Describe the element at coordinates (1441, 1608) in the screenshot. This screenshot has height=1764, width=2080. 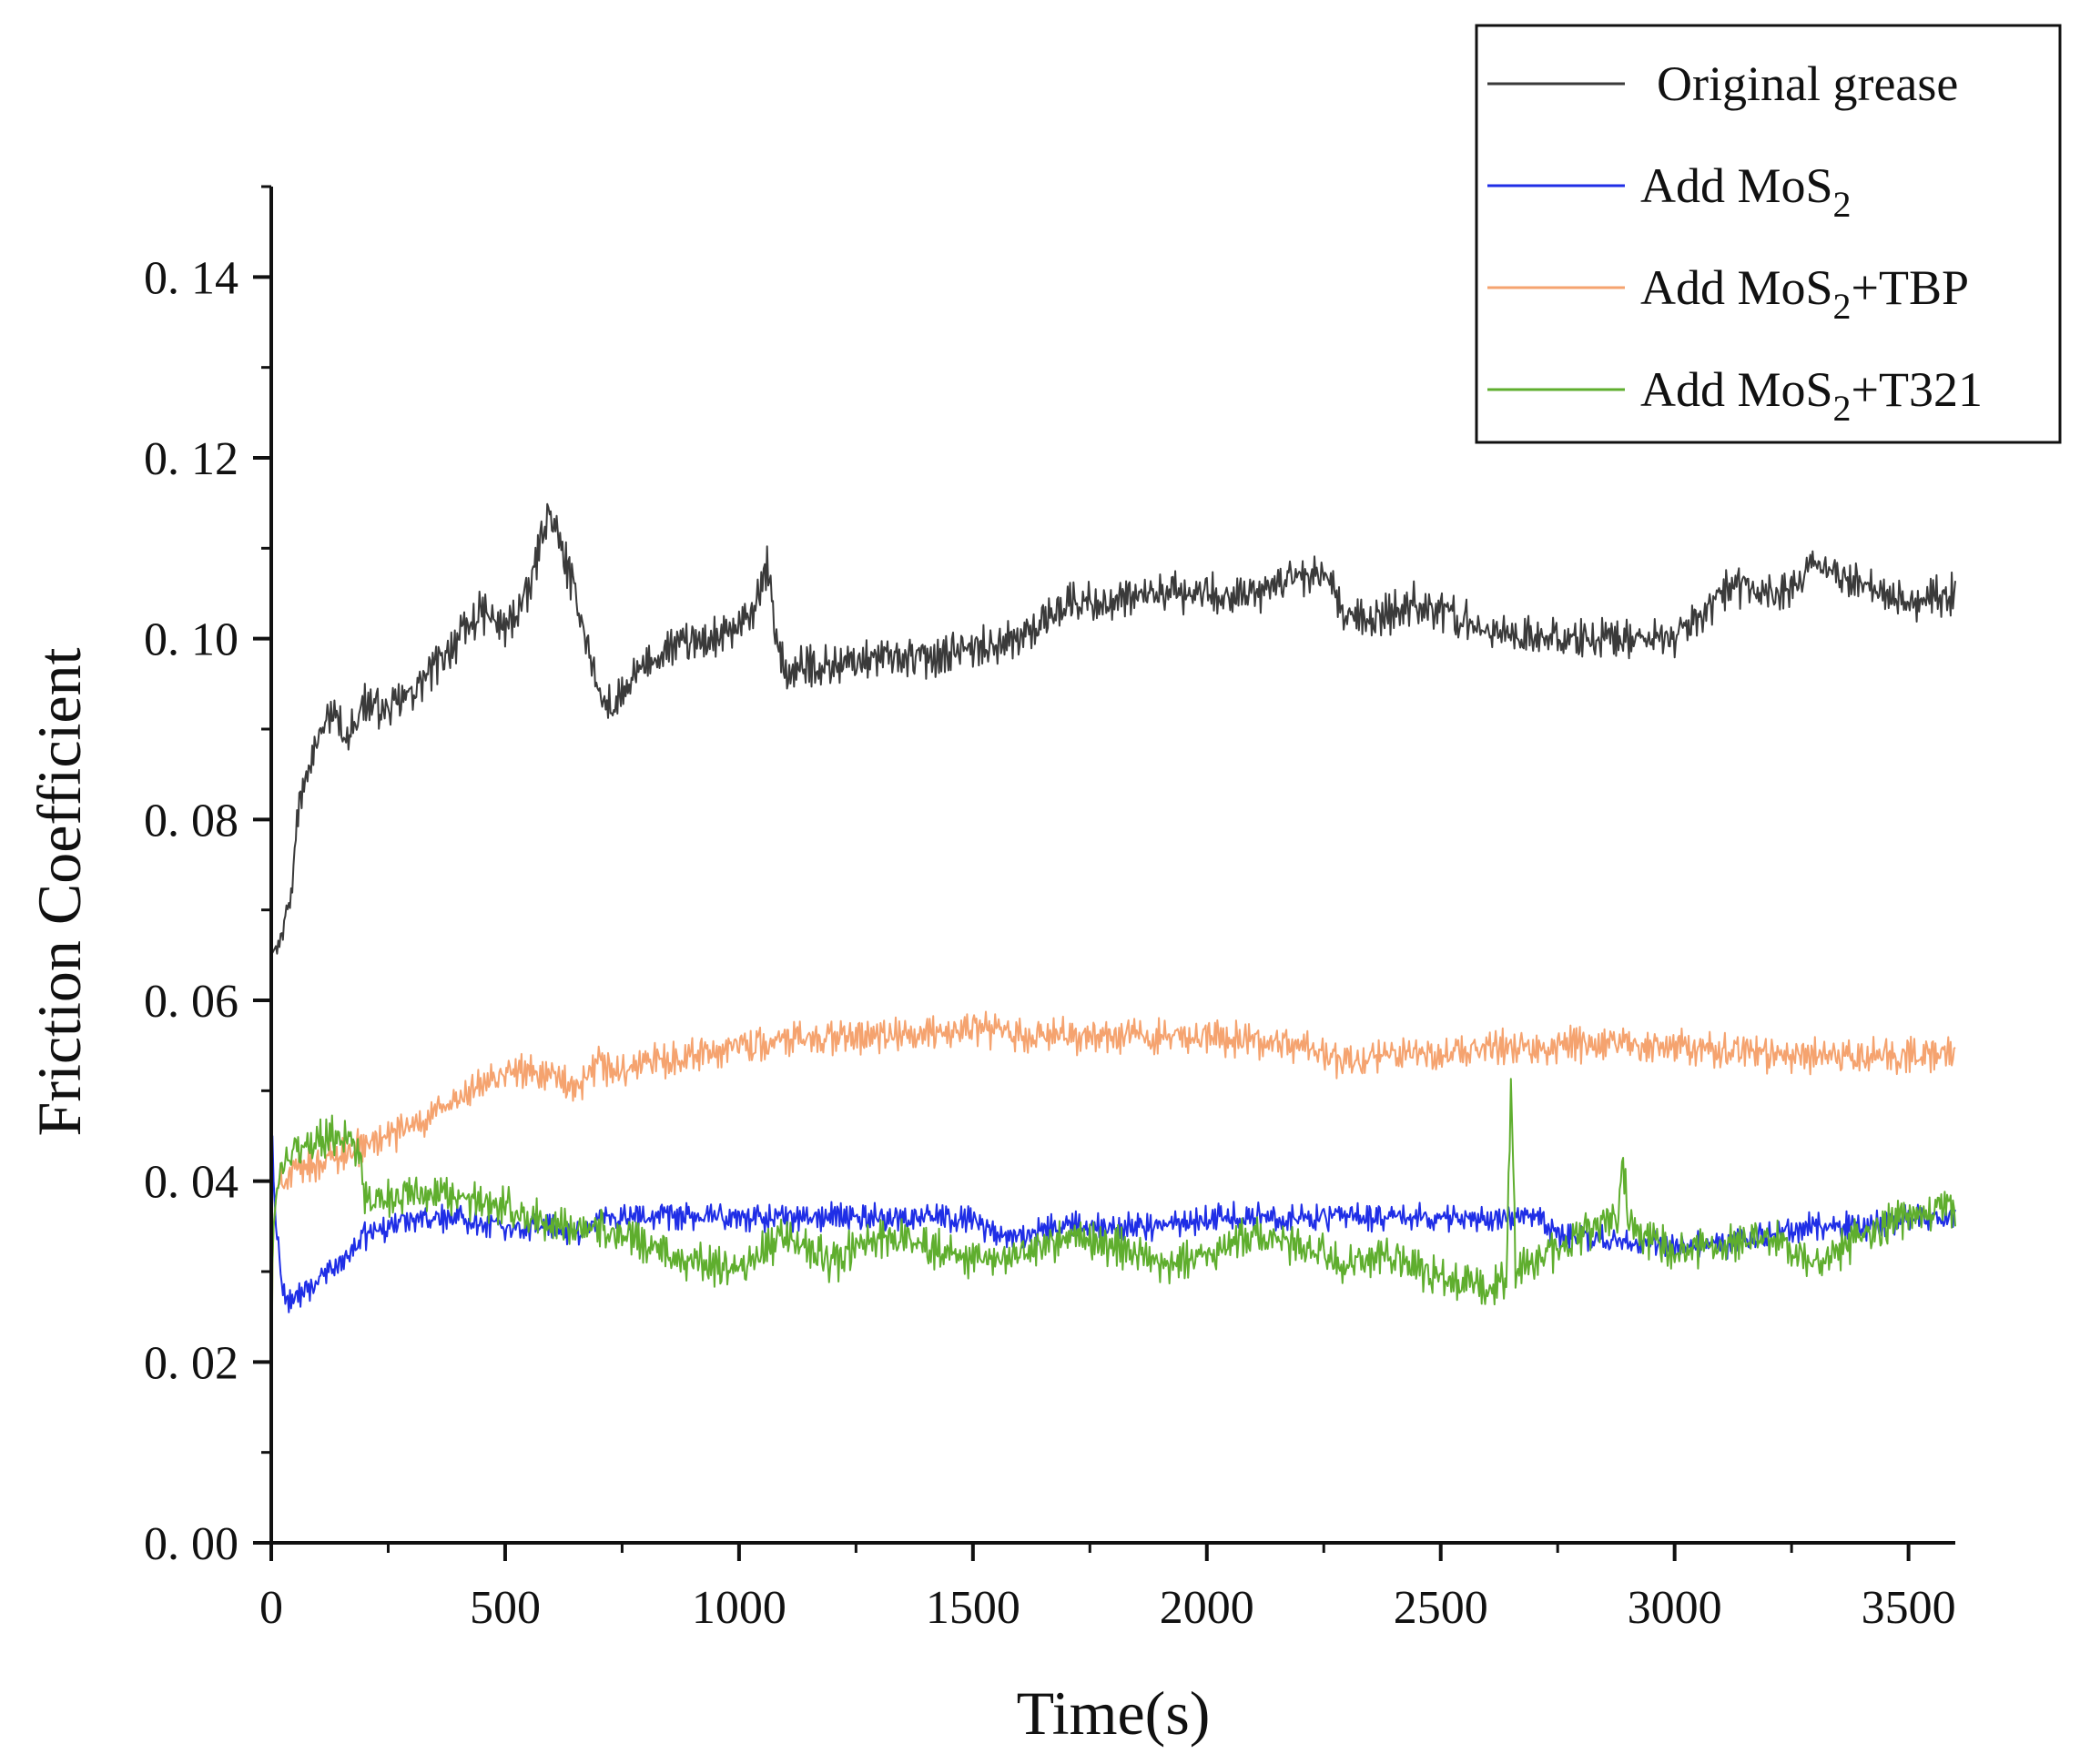
I see `x-tick-label: 2500` at that location.